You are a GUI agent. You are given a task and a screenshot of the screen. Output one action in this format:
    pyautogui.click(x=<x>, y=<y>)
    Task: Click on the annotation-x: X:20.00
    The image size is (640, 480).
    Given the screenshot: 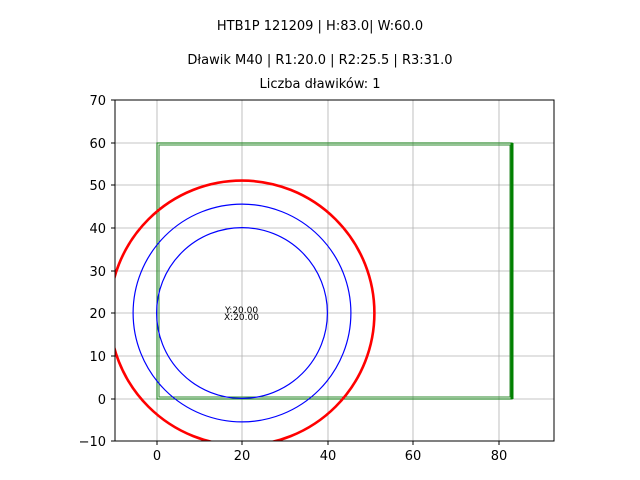 What is the action you would take?
    pyautogui.click(x=241, y=318)
    